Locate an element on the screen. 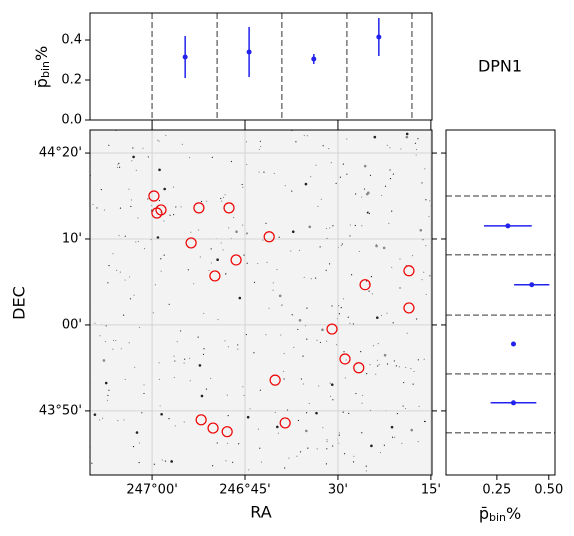 Image resolution: width=574 pixels, height=536 pixels. axis-label: p̄bin% is located at coordinates (42, 67).